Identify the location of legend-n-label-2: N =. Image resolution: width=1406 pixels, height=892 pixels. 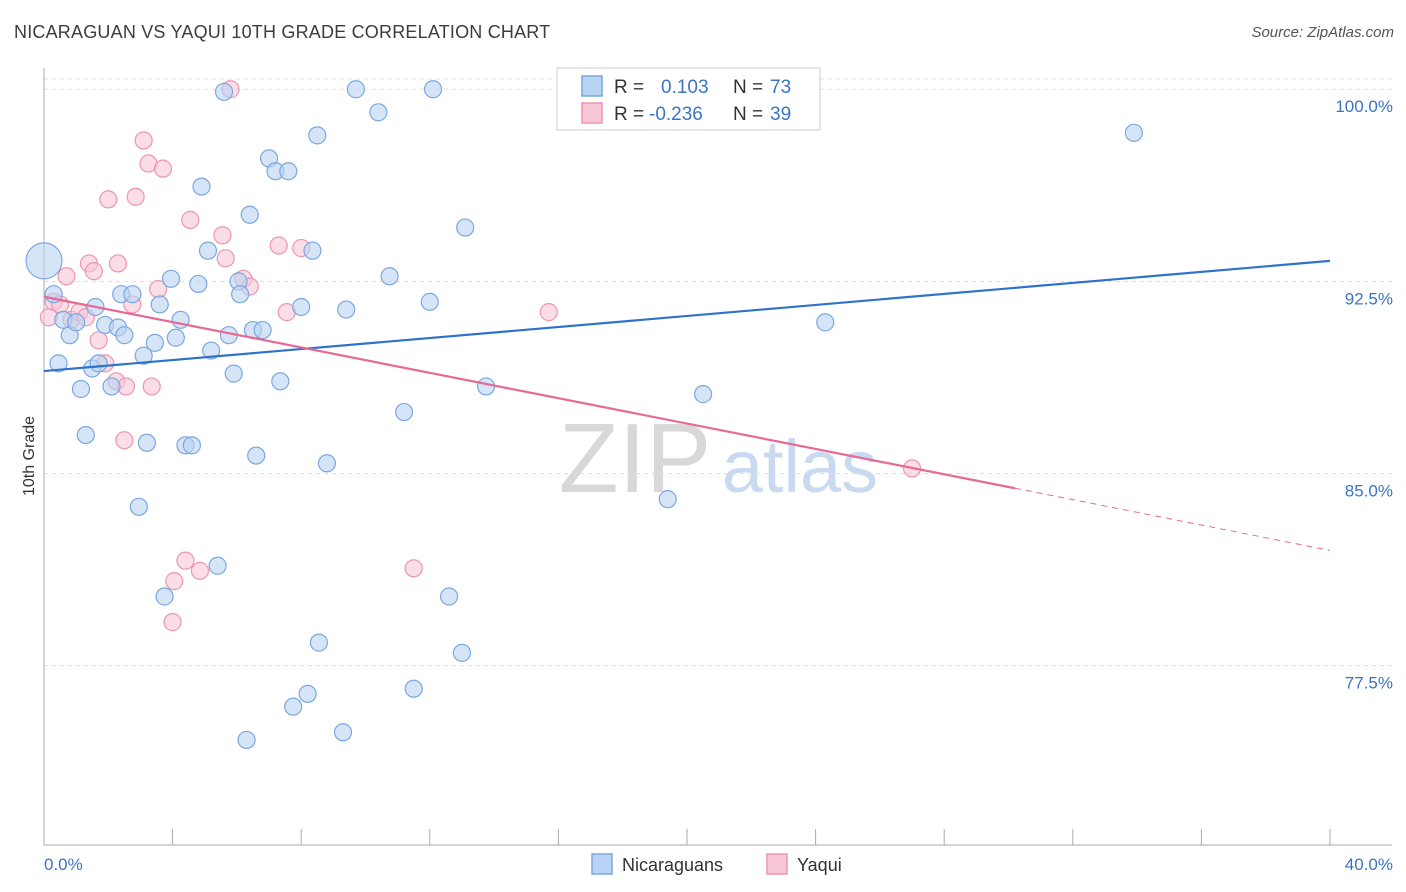
(748, 114).